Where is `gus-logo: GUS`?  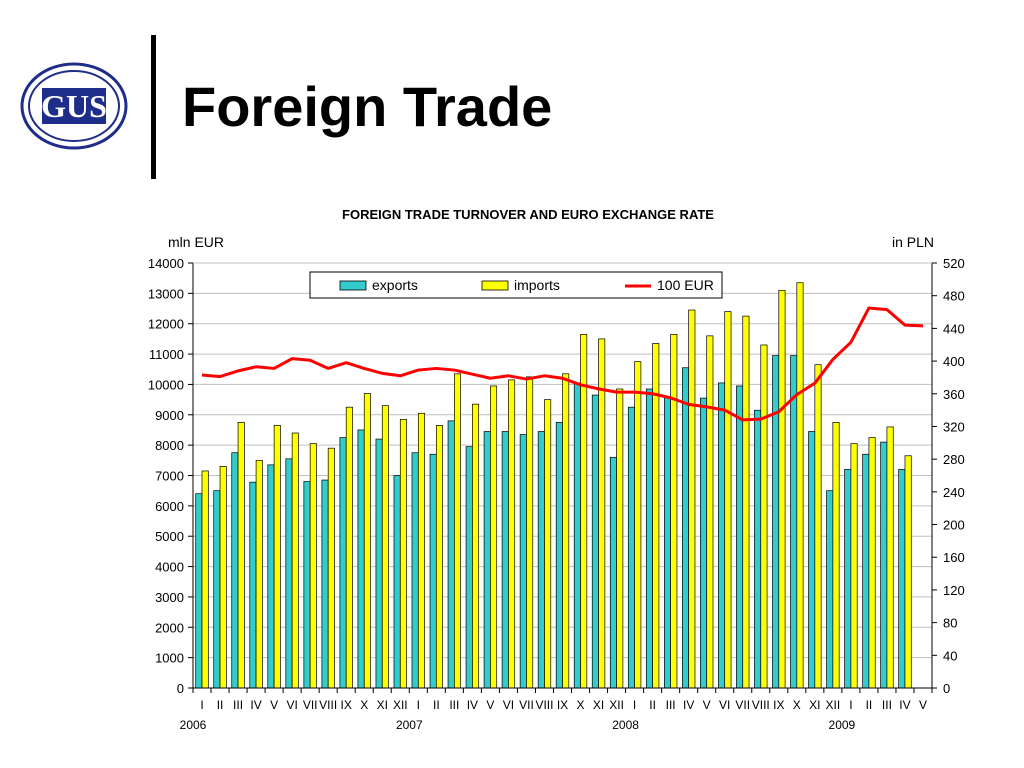 gus-logo: GUS is located at coordinates (74, 106).